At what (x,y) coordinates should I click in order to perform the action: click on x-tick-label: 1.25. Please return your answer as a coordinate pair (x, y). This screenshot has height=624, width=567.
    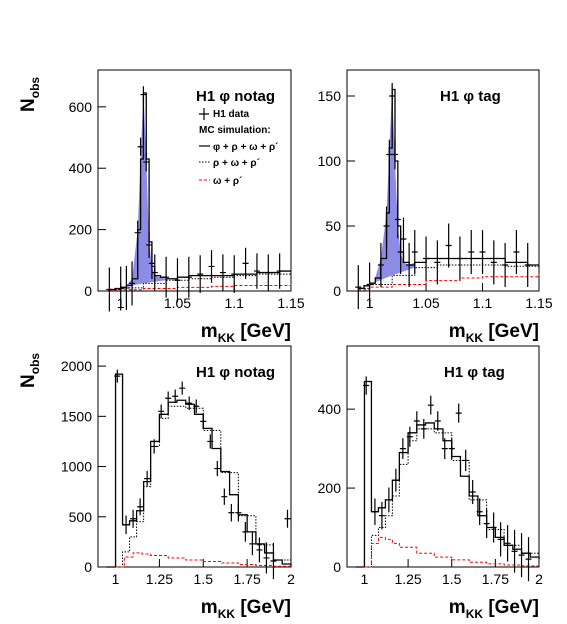
    Looking at the image, I should click on (407, 579).